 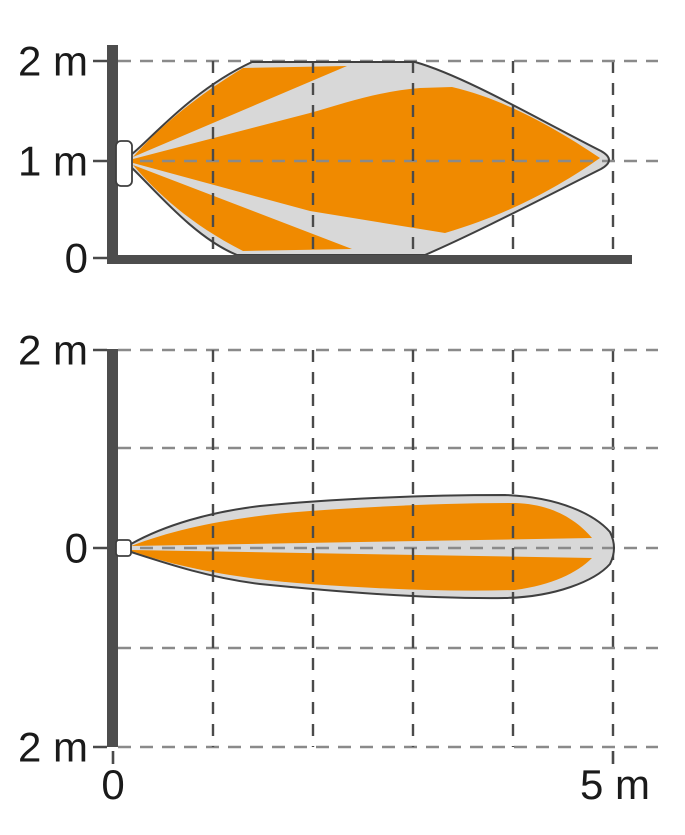 What do you see at coordinates (112, 548) in the screenshot?
I see `wall-top-view` at bounding box center [112, 548].